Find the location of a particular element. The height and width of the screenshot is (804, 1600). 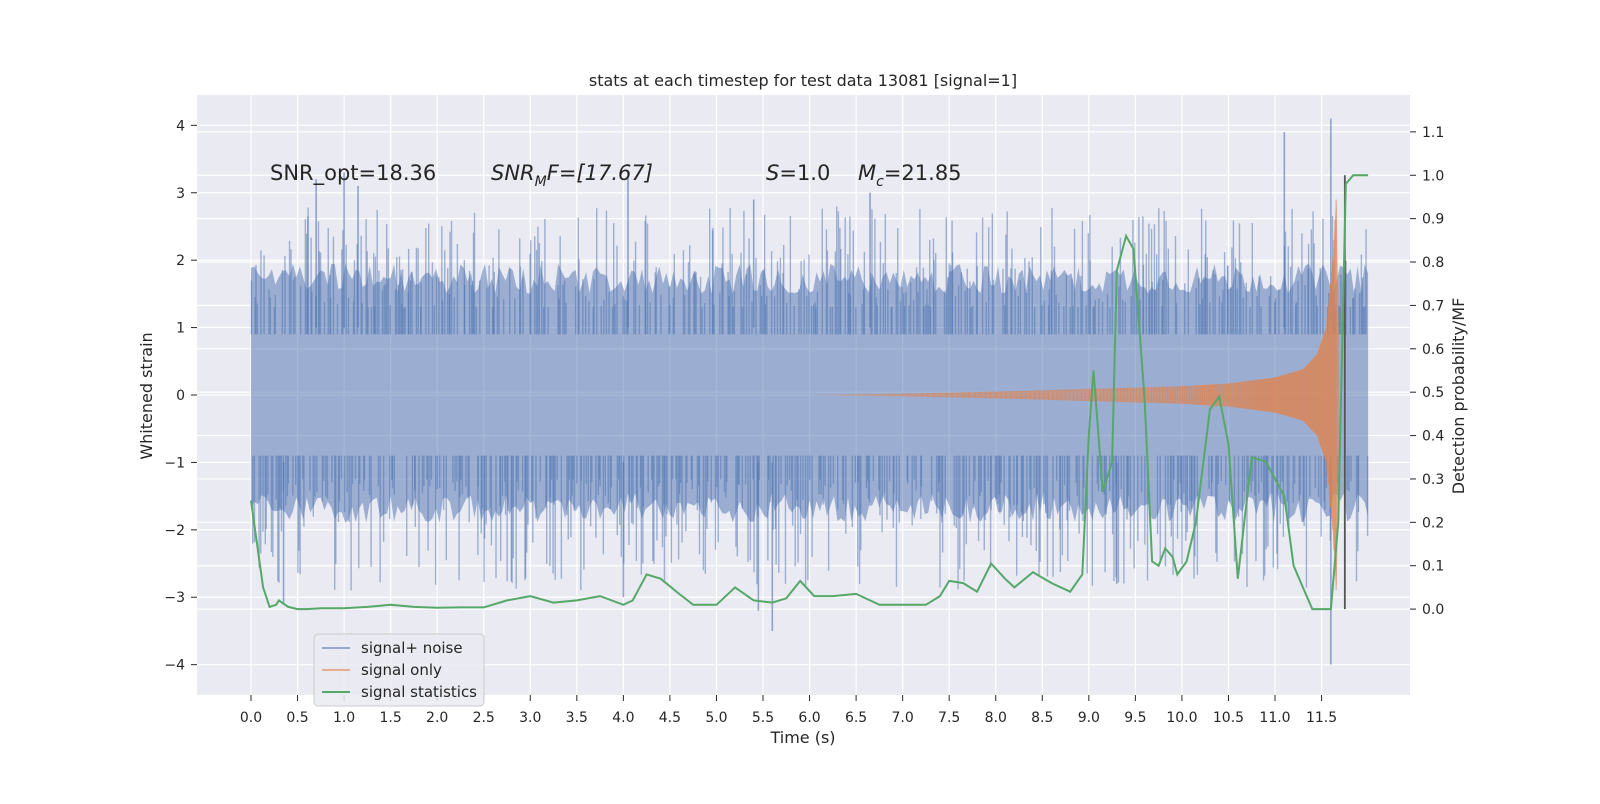

y-tick-label: −4 is located at coordinates (174, 666).